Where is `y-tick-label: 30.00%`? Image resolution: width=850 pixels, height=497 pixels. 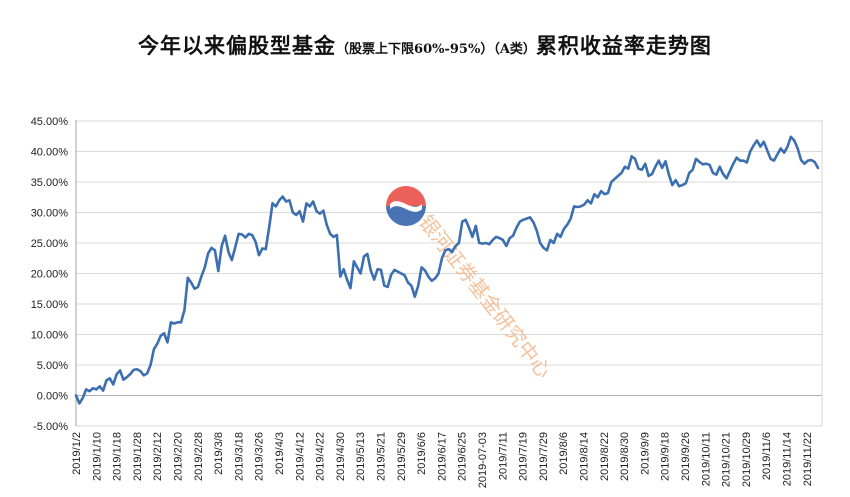 y-tick-label: 30.00% is located at coordinates (50, 214).